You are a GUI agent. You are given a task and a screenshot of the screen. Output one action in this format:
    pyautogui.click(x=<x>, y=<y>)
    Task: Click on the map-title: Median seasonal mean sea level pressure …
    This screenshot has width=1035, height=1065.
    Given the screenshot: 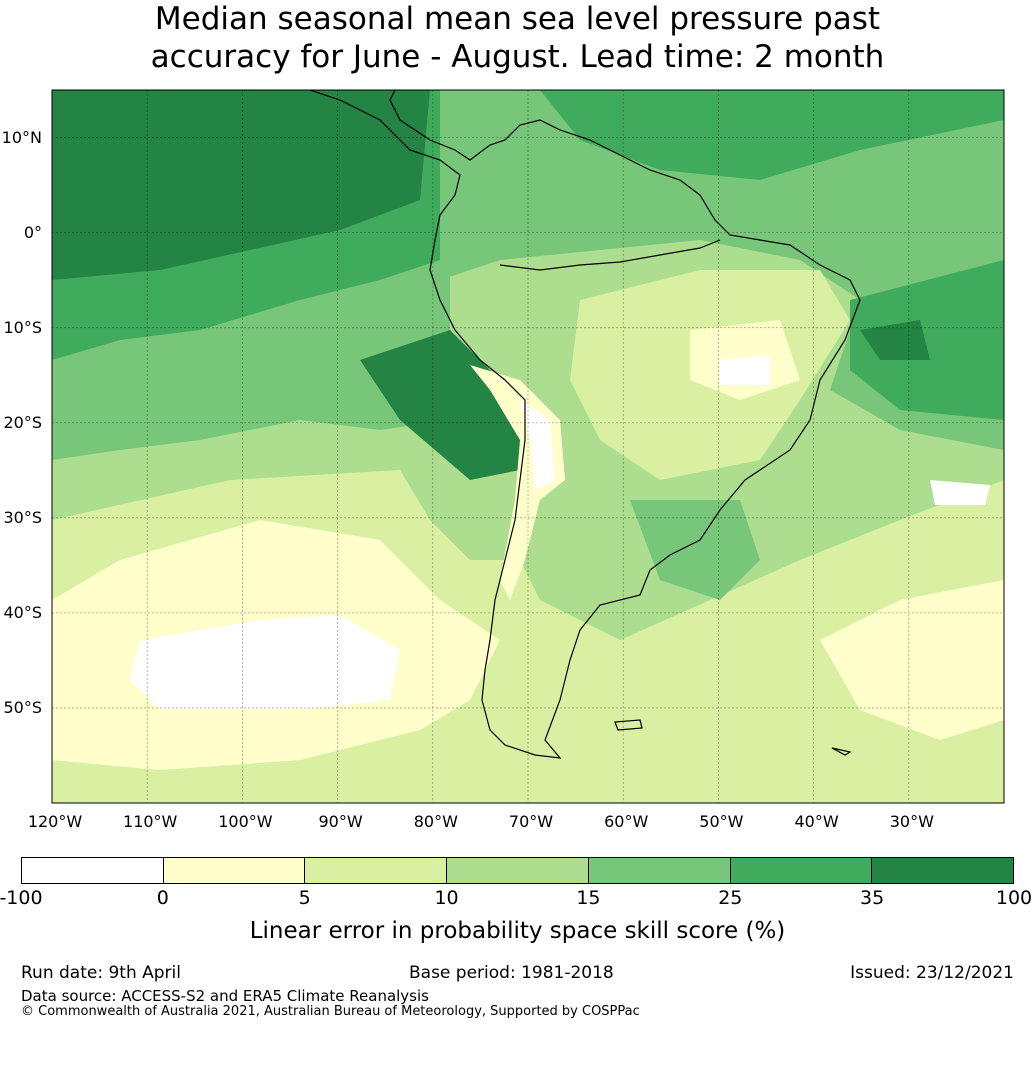 What is the action you would take?
    pyautogui.click(x=517, y=38)
    